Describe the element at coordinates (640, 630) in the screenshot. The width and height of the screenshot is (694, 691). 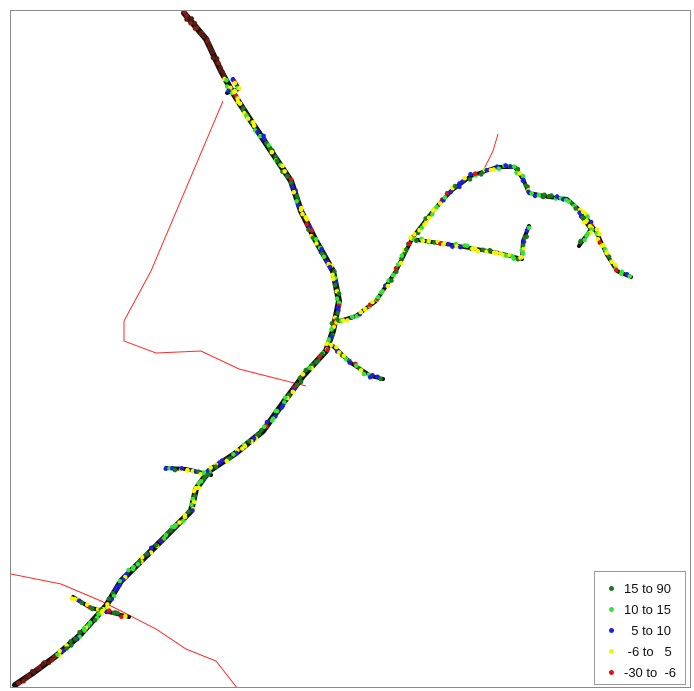
I see `legend-item-2: 5 to 10` at that location.